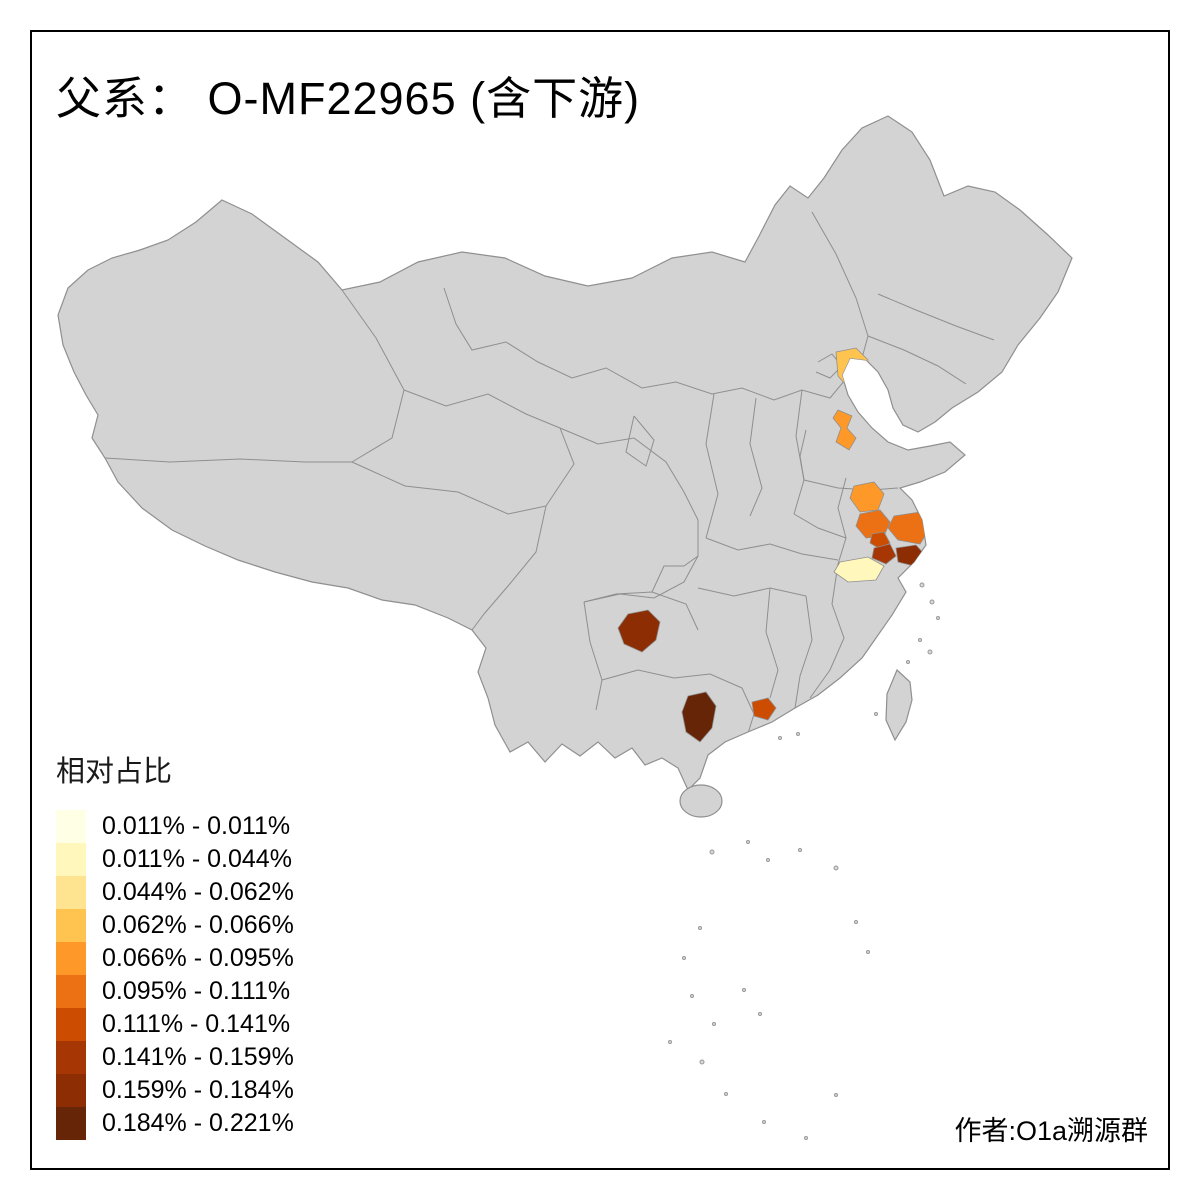 The height and width of the screenshot is (1200, 1200). What do you see at coordinates (769, 990) in the screenshot?
I see `south-china-sea-islets` at bounding box center [769, 990].